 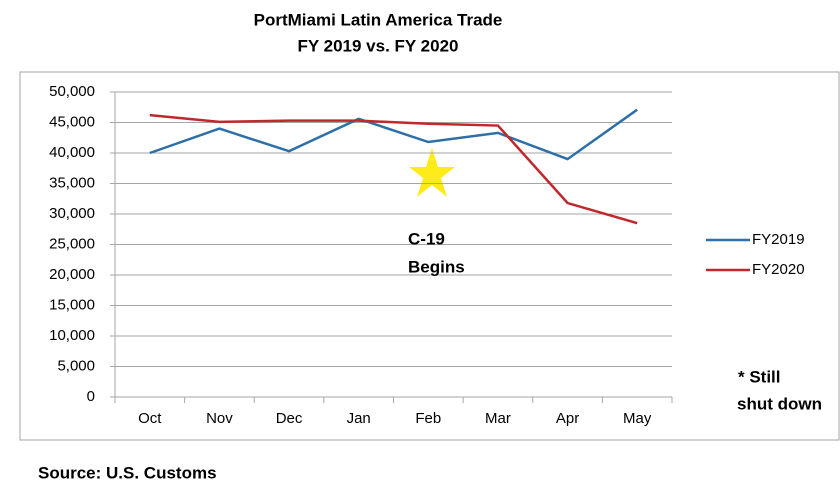 I want to click on chart-subtitle: FY 2019 vs. FY 2020, so click(x=378, y=45).